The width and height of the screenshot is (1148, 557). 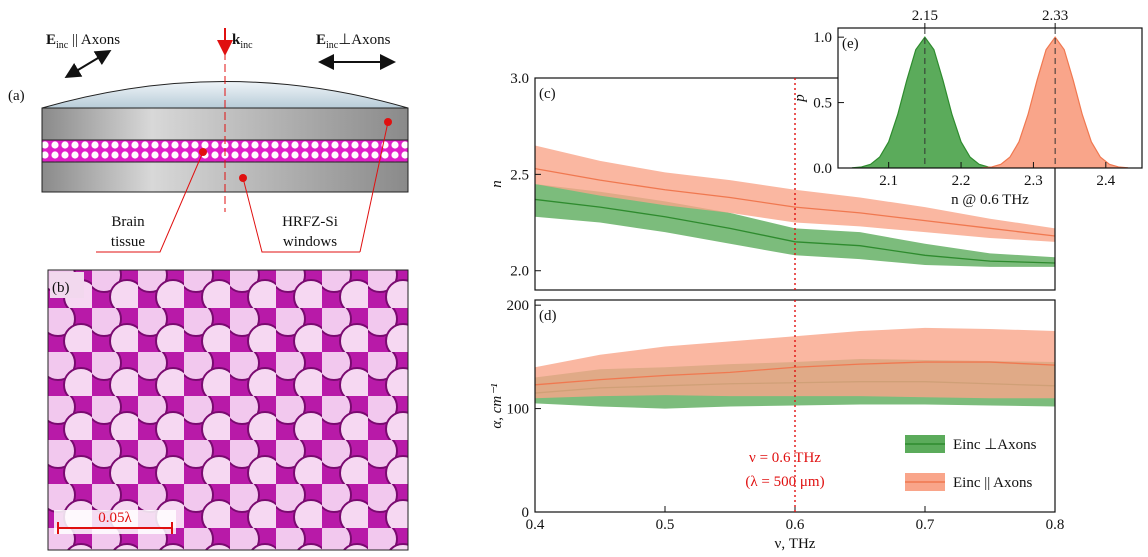 I want to click on x-tick-label: 2.1, so click(x=888, y=181).